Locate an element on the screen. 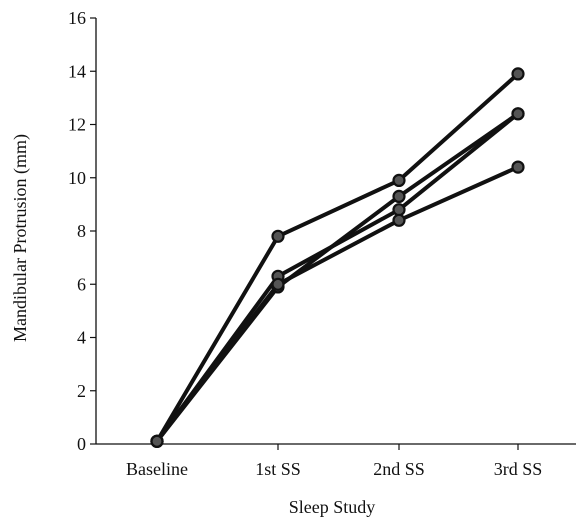  y-tick-label: 10 is located at coordinates (77, 178).